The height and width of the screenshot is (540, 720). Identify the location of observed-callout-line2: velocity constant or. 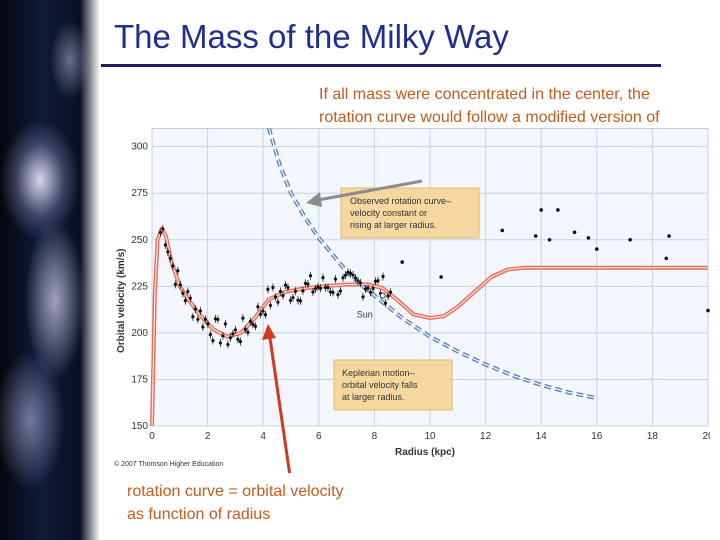
(388, 213).